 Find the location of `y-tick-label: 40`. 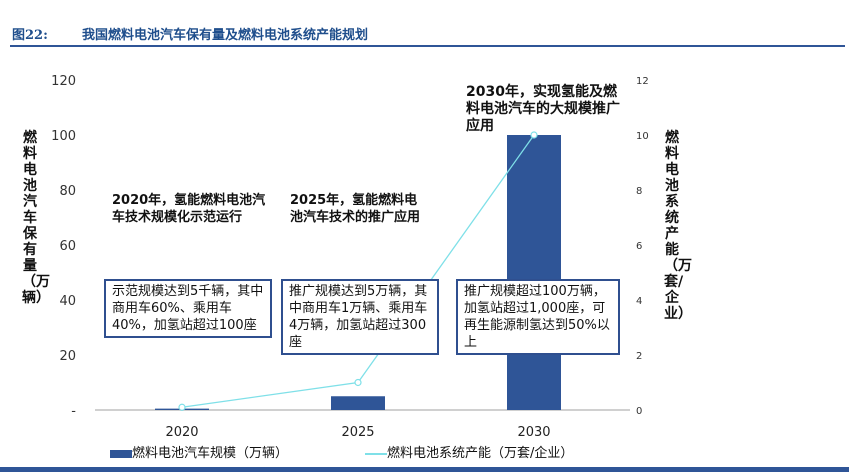

y-tick-label: 40 is located at coordinates (67, 301).